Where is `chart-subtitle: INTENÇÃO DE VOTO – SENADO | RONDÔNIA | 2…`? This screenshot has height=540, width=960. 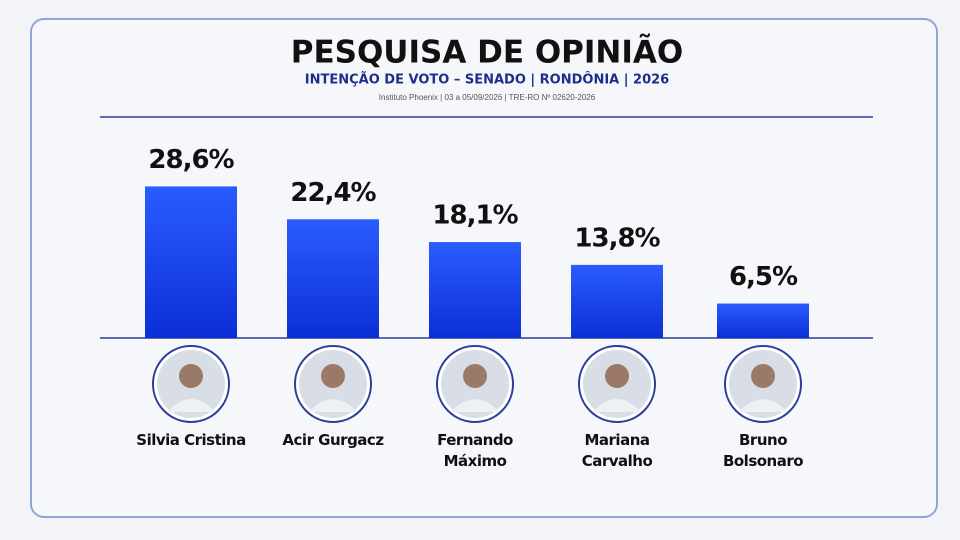 chart-subtitle: INTENÇÃO DE VOTO – SENADO | RONDÔNIA | 2… is located at coordinates (487, 80).